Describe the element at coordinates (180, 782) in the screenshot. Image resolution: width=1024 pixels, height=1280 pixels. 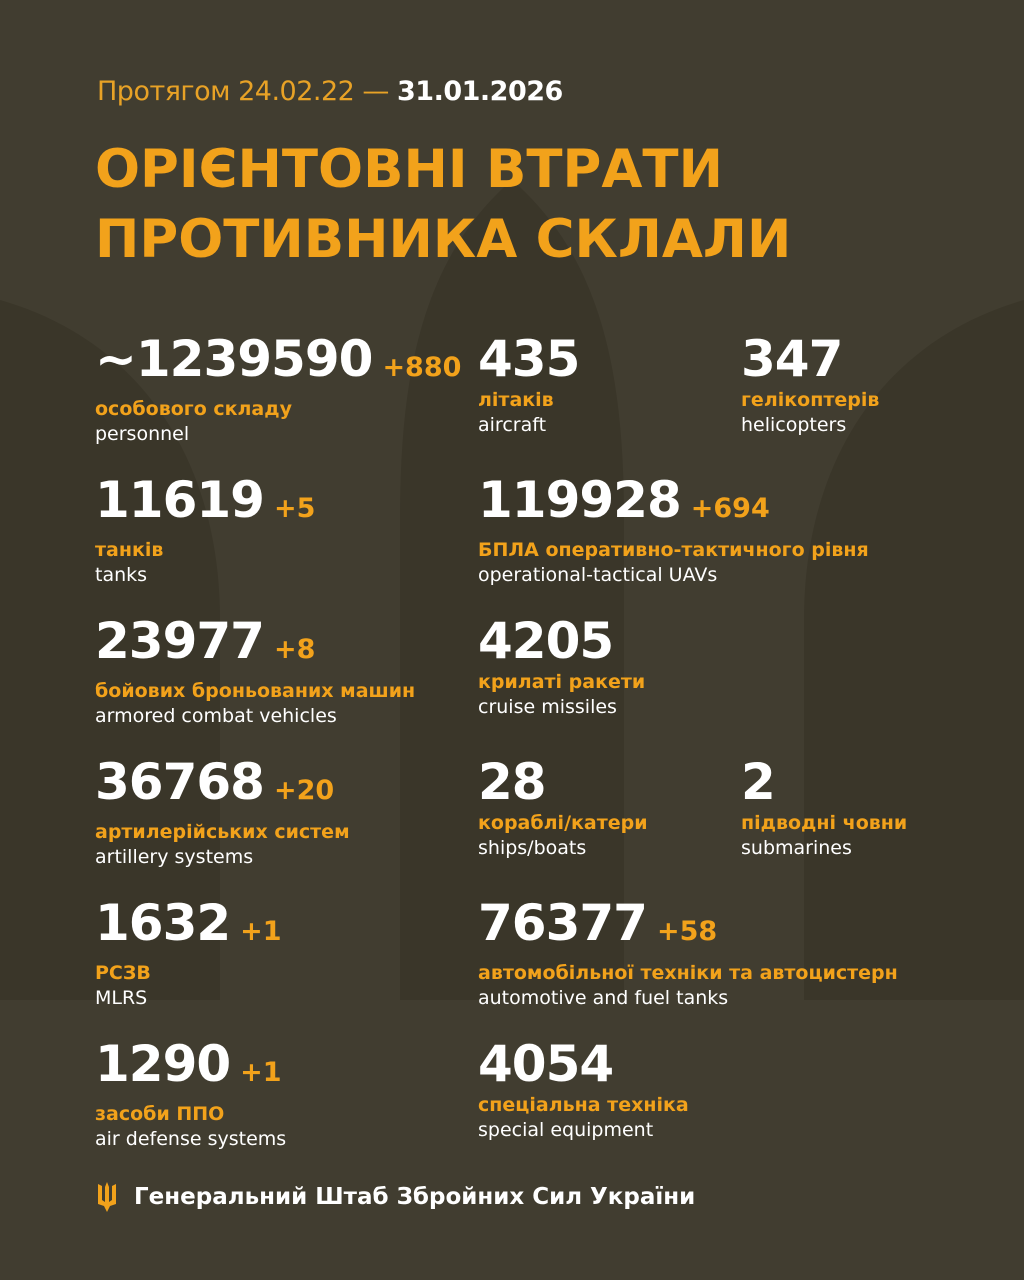
I see `stat-number: 36768` at that location.